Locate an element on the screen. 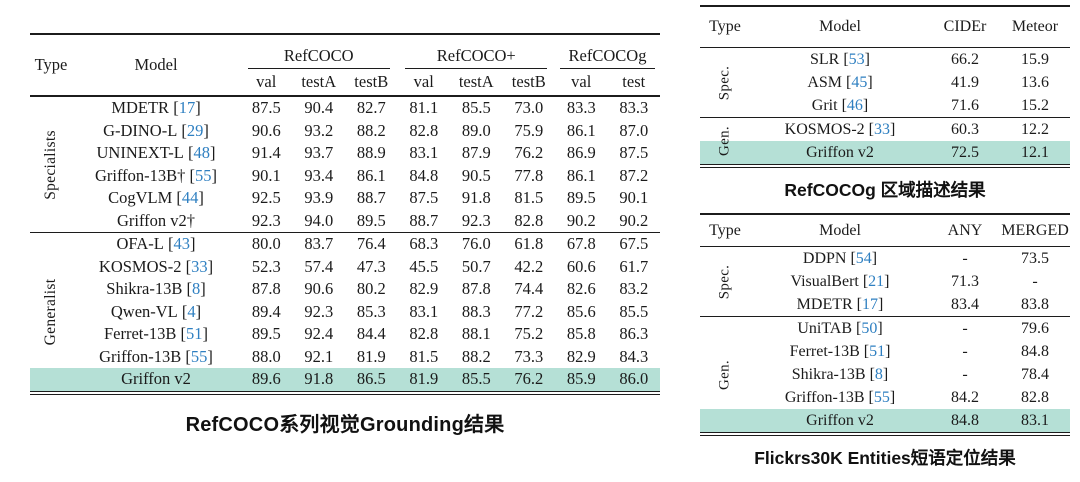  value-cell: 92.3 is located at coordinates (266, 220).